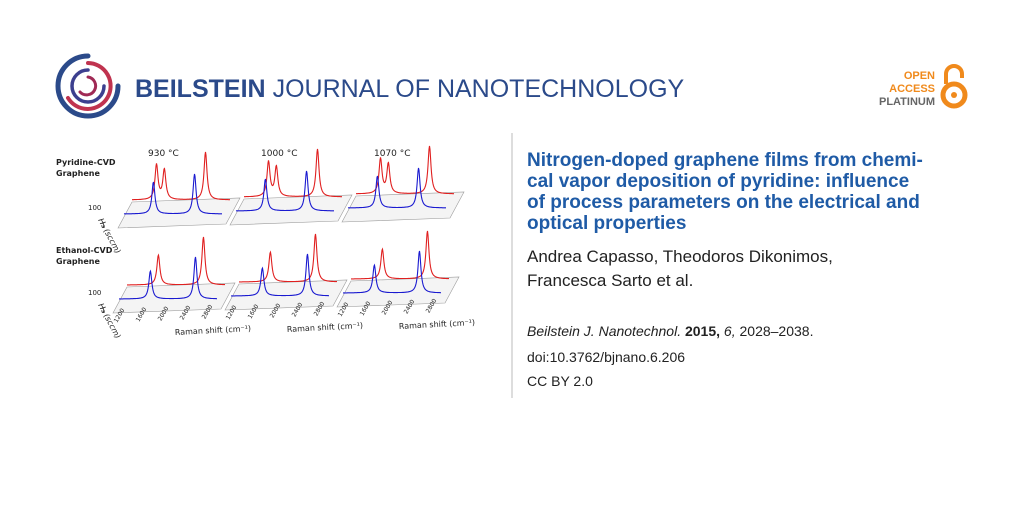  Describe the element at coordinates (163, 154) in the screenshot. I see `temperature-label: 930 °C` at that location.